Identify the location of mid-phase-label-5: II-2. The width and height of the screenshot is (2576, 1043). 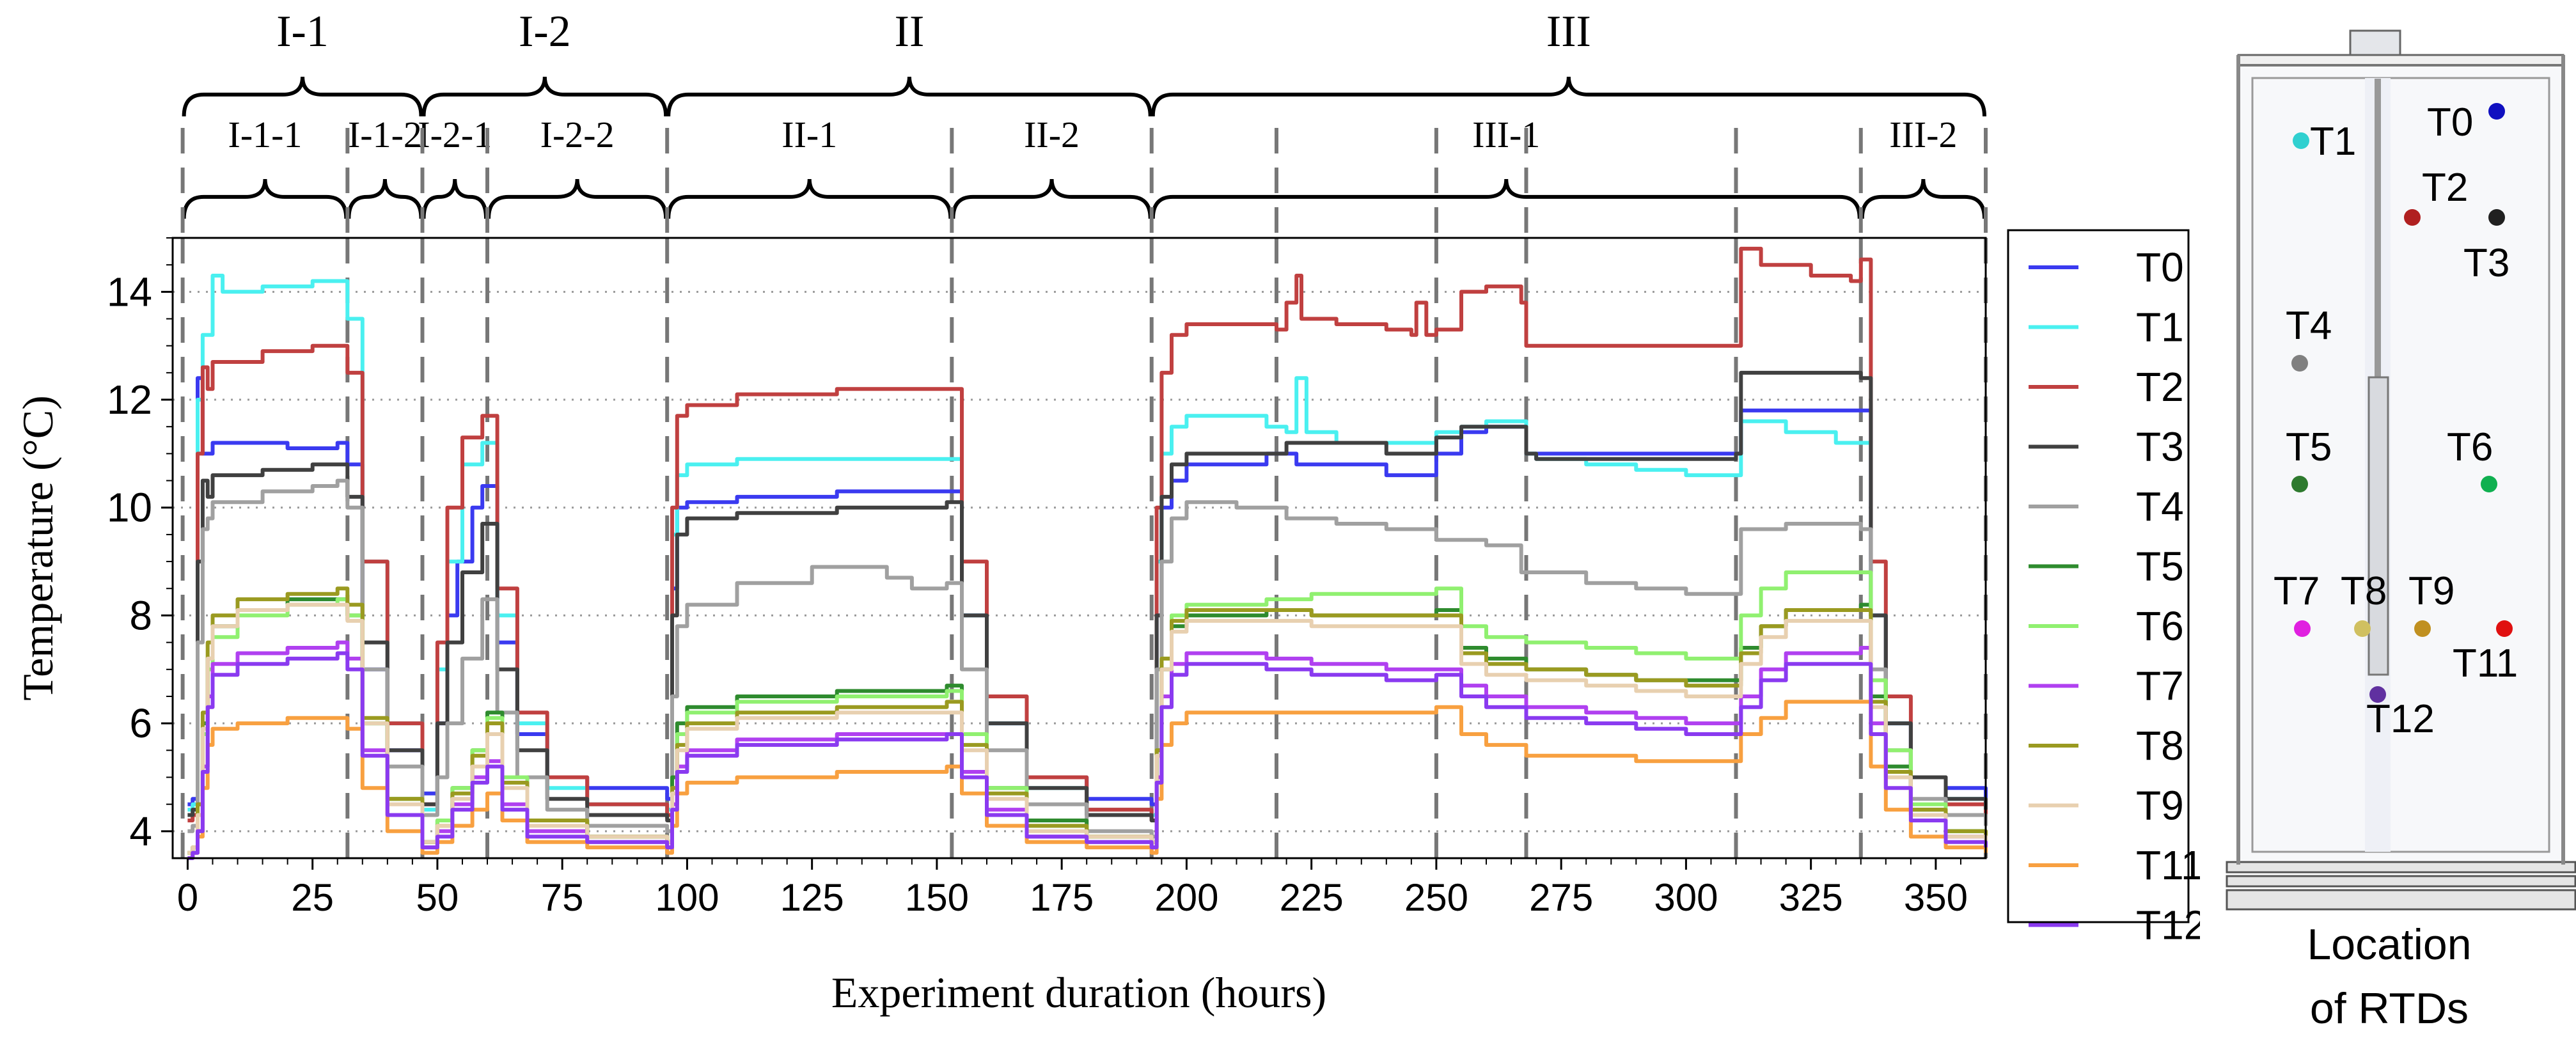
(1052, 135).